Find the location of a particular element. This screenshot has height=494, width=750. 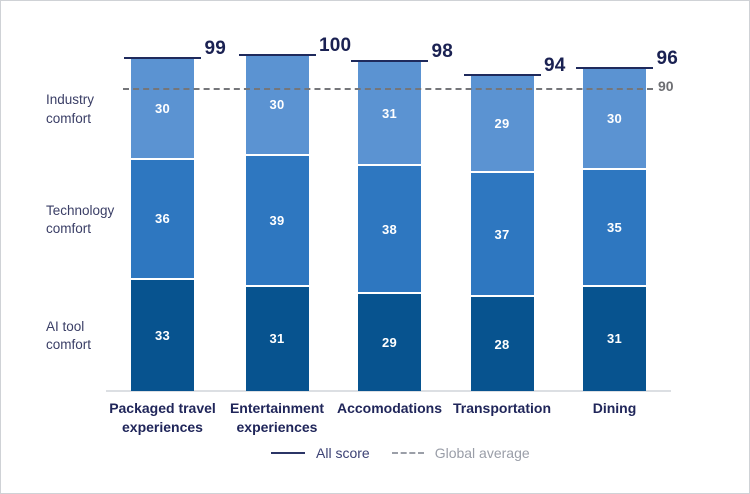

category-label: Dining is located at coordinates (614, 408).